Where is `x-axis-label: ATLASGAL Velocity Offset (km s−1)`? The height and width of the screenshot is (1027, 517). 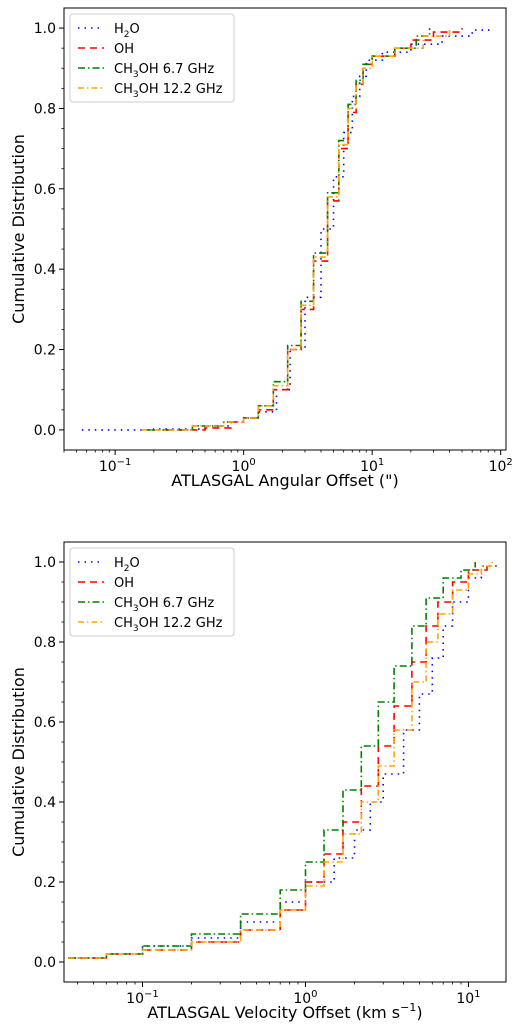
x-axis-label: ATLASGAL Velocity Offset (km s−1) is located at coordinates (284, 1011).